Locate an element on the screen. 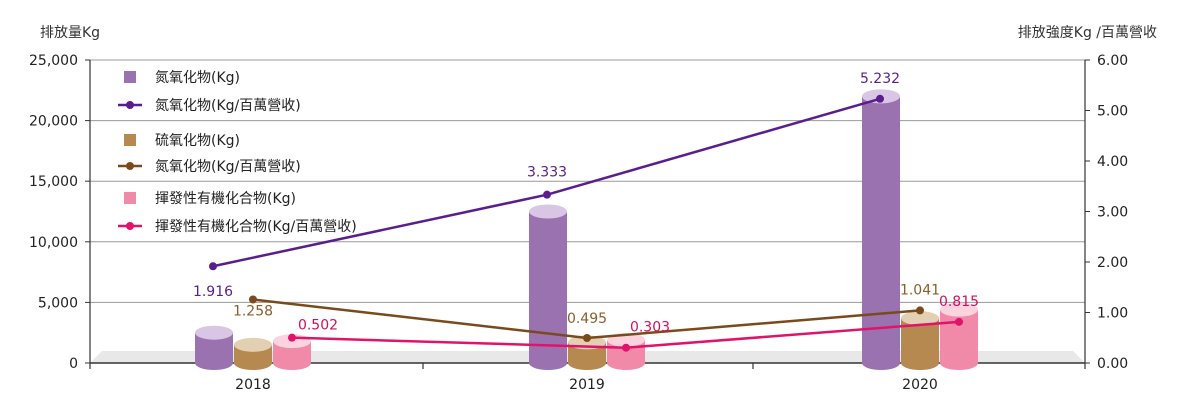  y-left-tick-label: 15,000 is located at coordinates (53, 182).